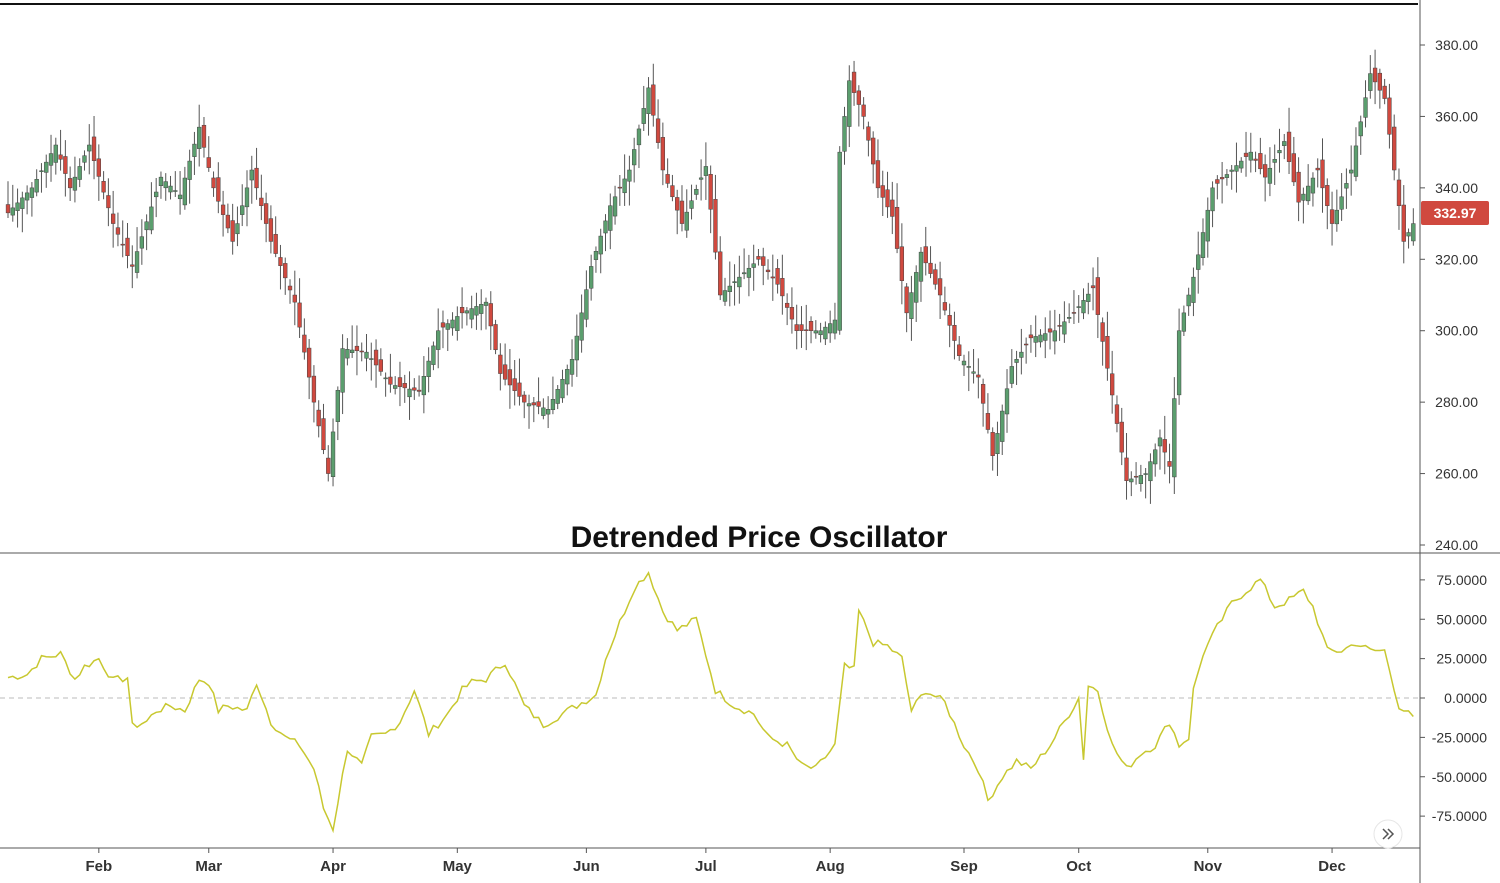 The image size is (1500, 883). Describe the element at coordinates (830, 866) in the screenshot. I see `x-tick-label: Aug` at that location.